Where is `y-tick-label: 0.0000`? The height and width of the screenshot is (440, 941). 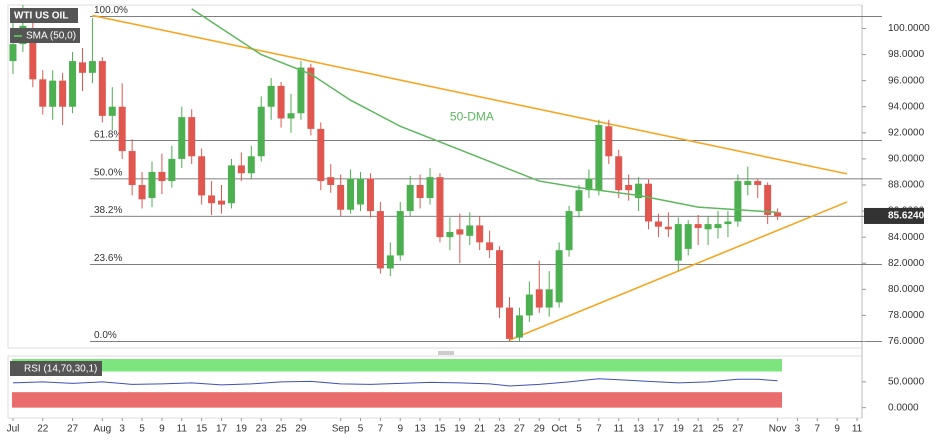
y-tick-label: 0.0000 is located at coordinates (903, 407).